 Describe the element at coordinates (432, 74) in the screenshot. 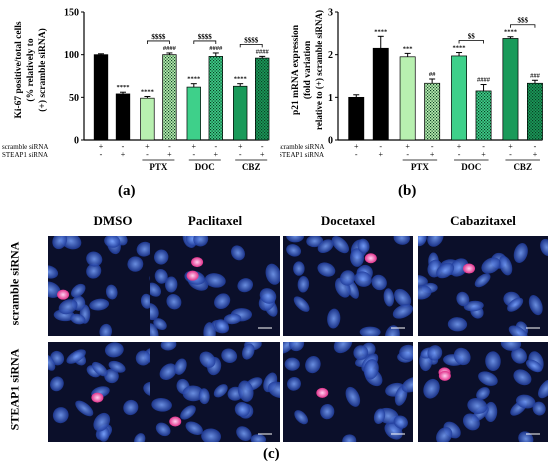

I see `p21-sig-label: ##` at that location.